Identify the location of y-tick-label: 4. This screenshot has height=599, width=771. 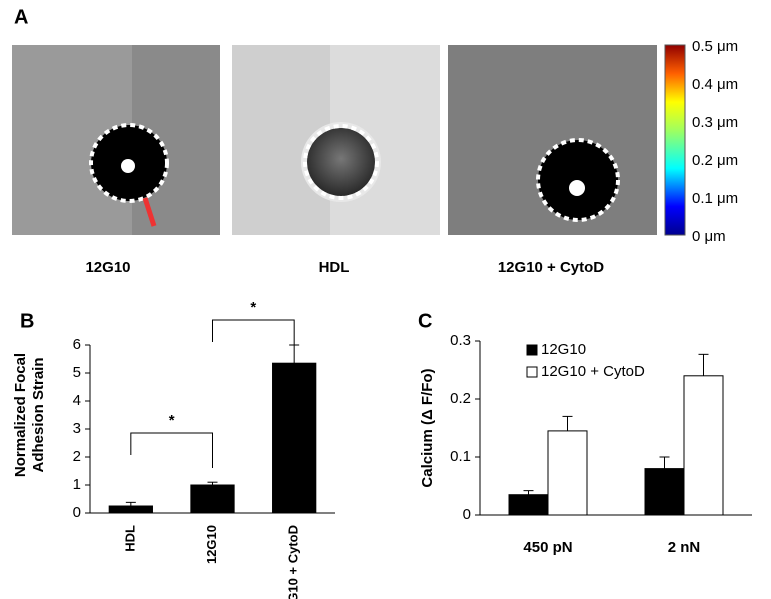
(77, 400).